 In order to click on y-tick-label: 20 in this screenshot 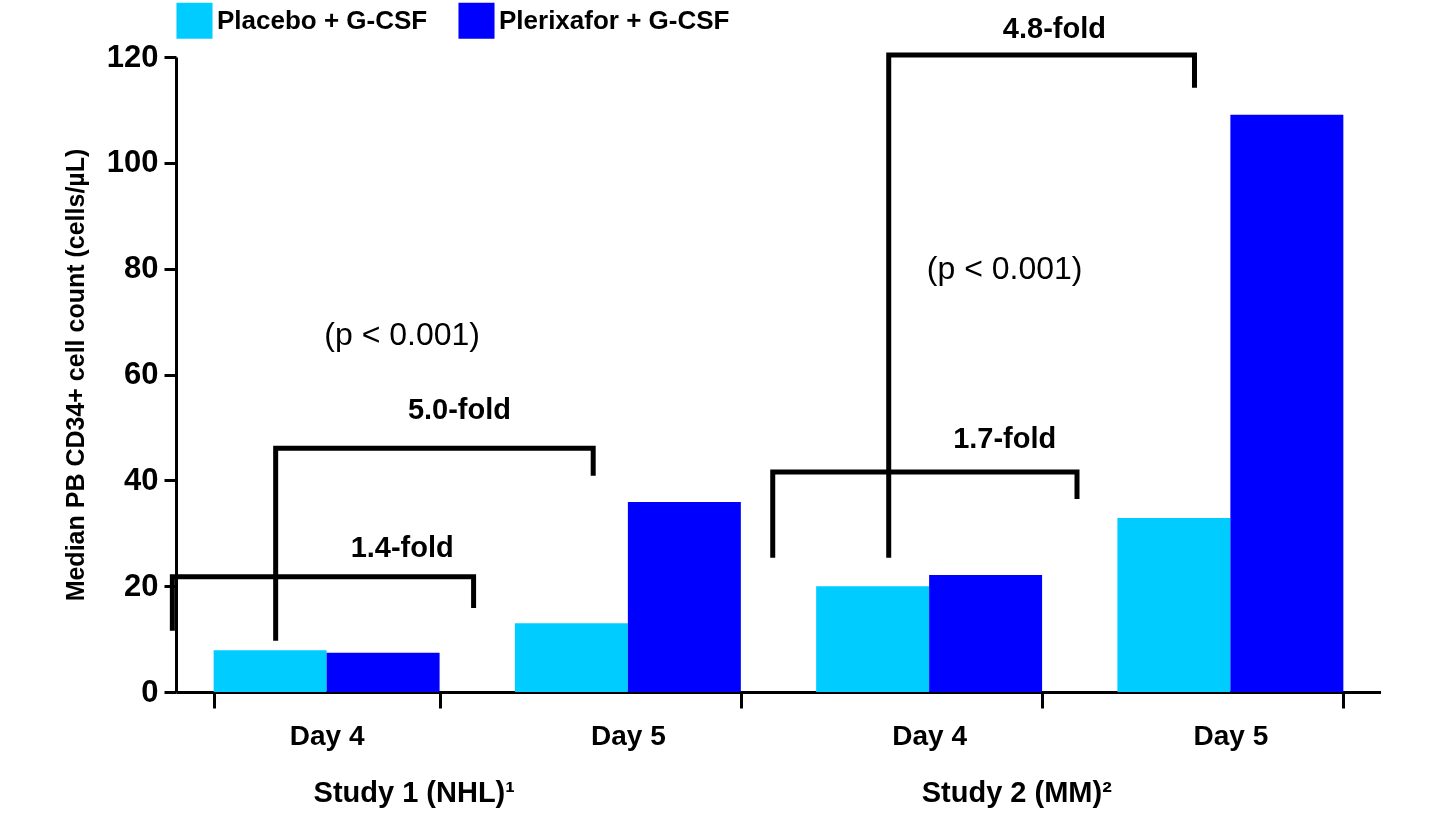, I will do `click(141, 585)`.